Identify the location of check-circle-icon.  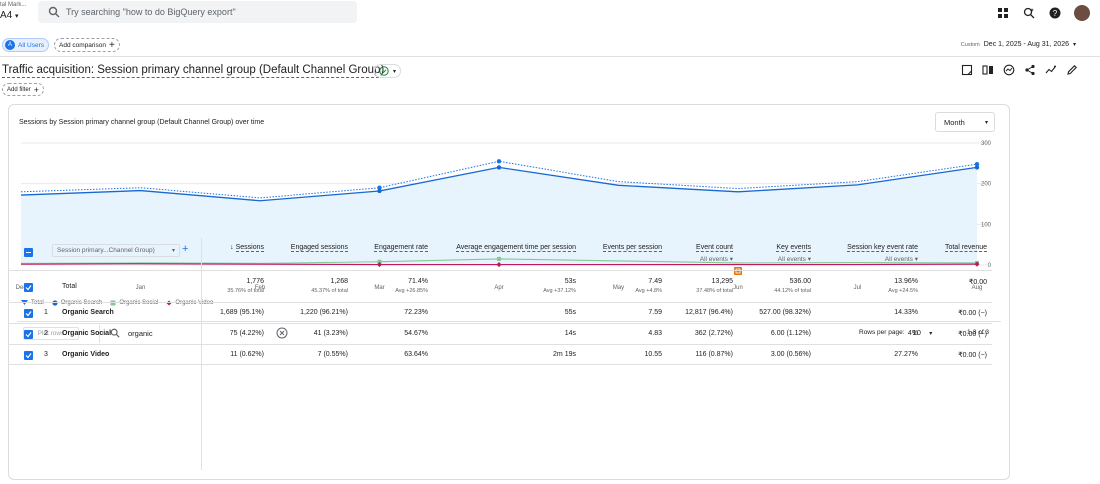
(384, 71).